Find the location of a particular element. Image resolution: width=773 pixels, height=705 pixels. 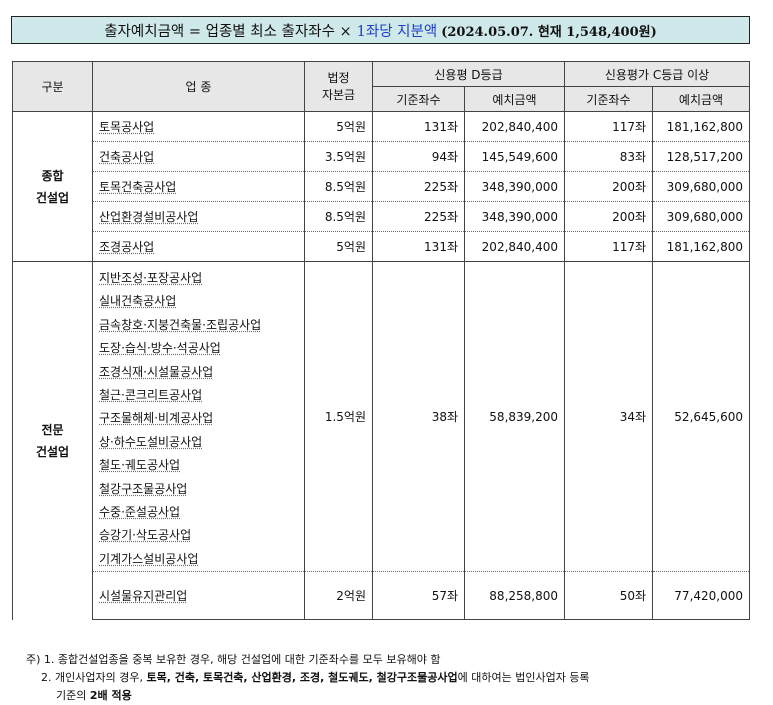

industry-name: 조경공사업 is located at coordinates (127, 247).